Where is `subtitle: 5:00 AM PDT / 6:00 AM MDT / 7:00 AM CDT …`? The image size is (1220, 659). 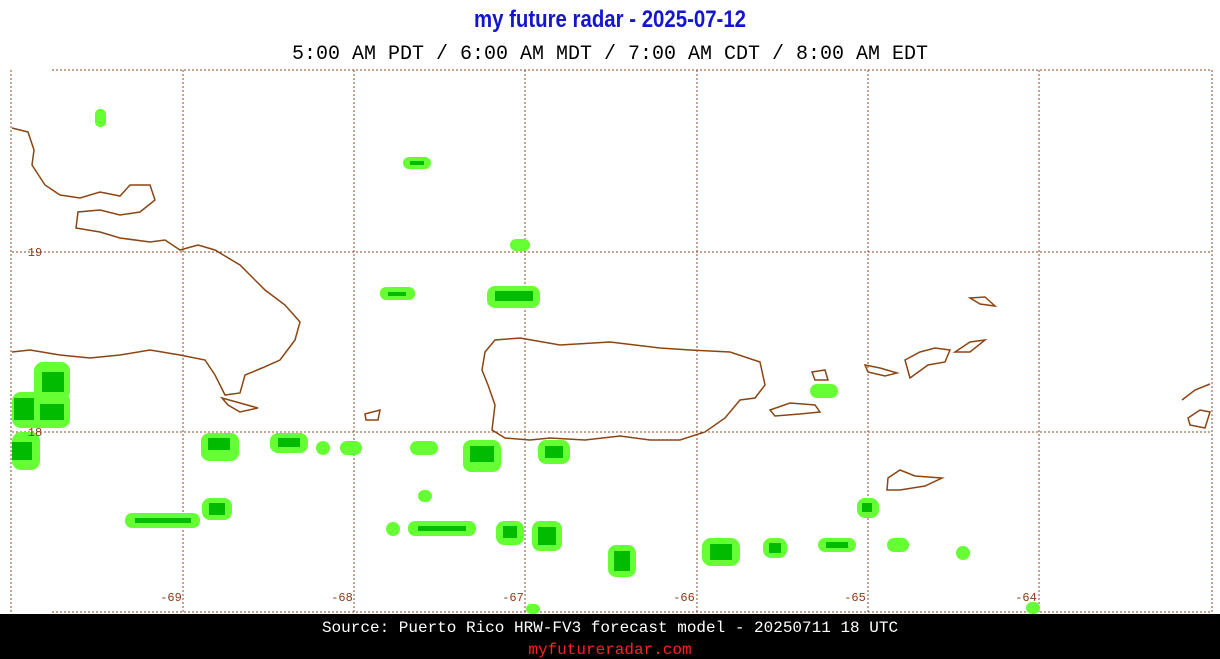 subtitle: 5:00 AM PDT / 6:00 AM MDT / 7:00 AM CDT … is located at coordinates (610, 54).